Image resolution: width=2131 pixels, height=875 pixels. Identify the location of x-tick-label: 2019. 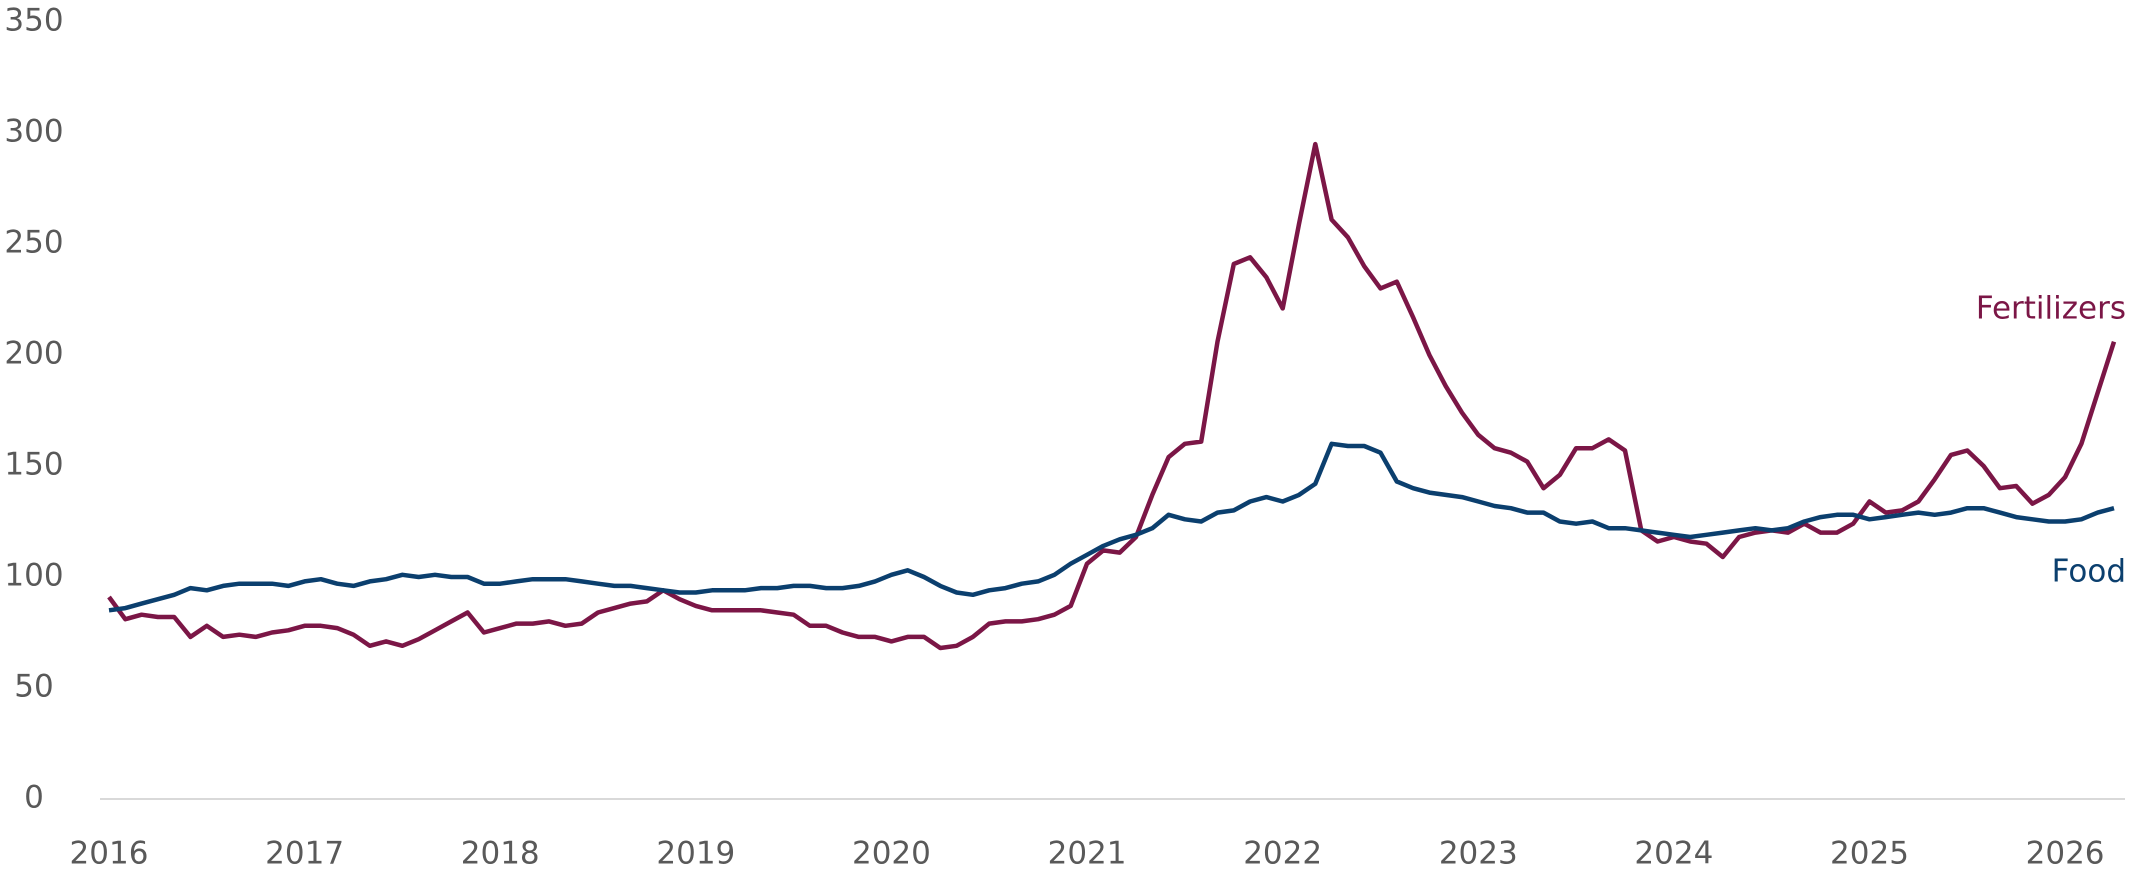
(695, 854).